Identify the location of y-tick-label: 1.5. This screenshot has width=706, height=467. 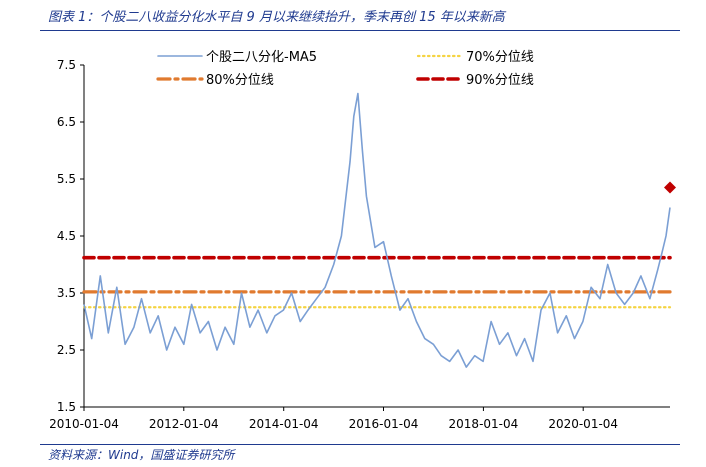
(66, 407).